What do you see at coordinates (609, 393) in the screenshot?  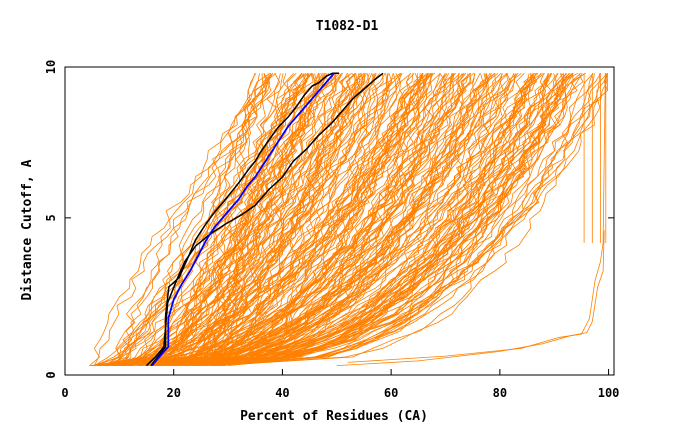 I see `x-tick-label: 100` at bounding box center [609, 393].